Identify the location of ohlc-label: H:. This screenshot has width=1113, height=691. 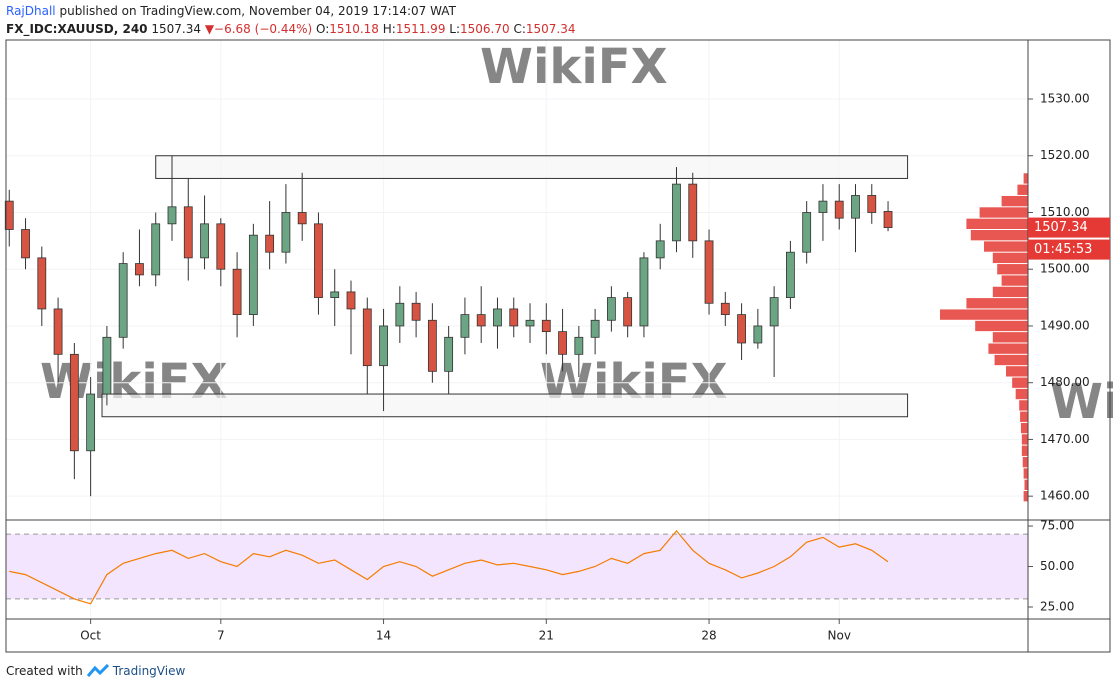
(389, 29).